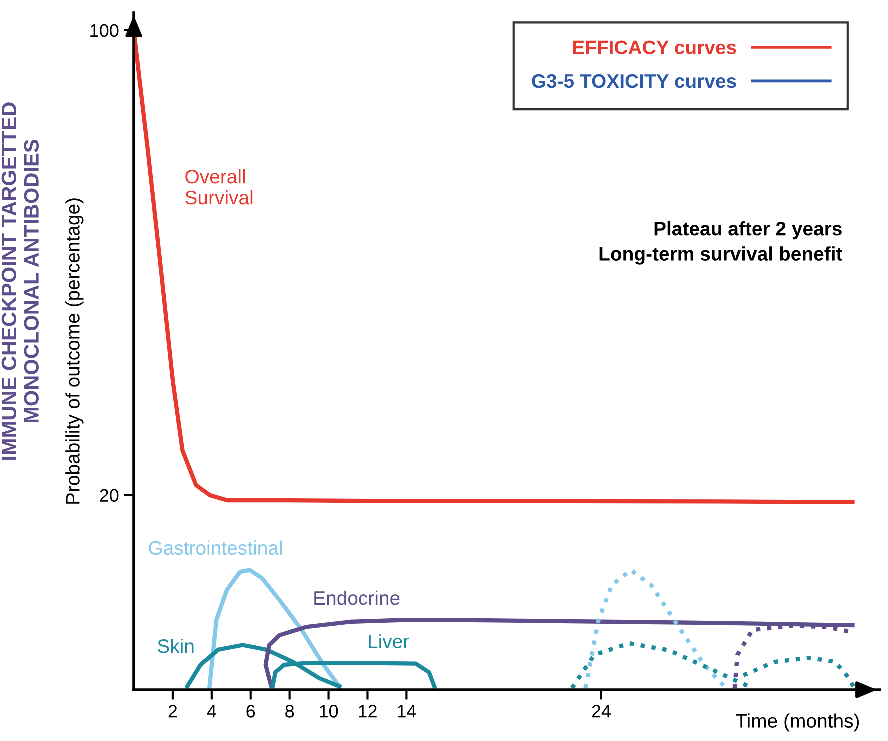 The image size is (888, 741). Describe the element at coordinates (601, 711) in the screenshot. I see `x-tick-label: 24` at that location.